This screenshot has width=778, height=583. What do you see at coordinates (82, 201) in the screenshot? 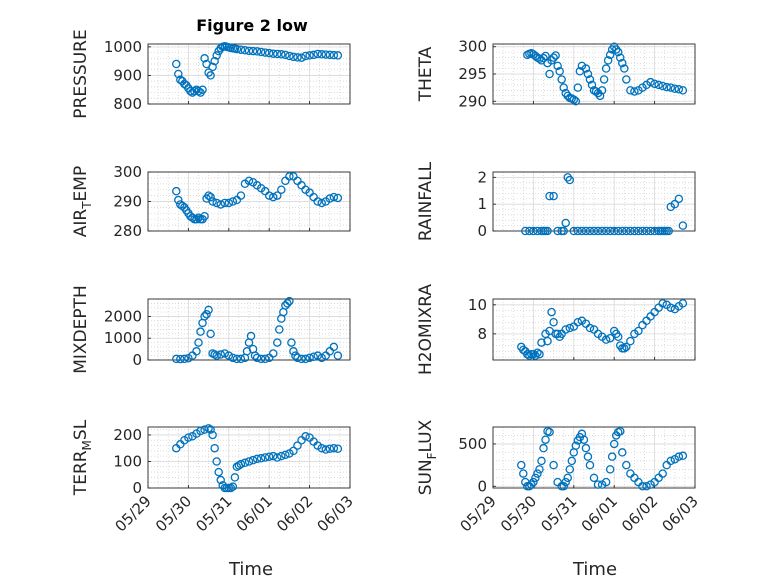
I see `y-axis-label: AIRTEMP` at bounding box center [82, 201].